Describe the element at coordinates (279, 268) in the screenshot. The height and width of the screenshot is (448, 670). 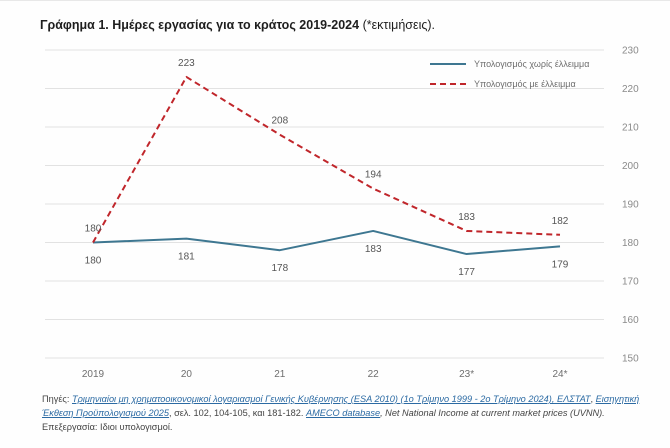
I see `data-label-without-deficit: 178` at that location.